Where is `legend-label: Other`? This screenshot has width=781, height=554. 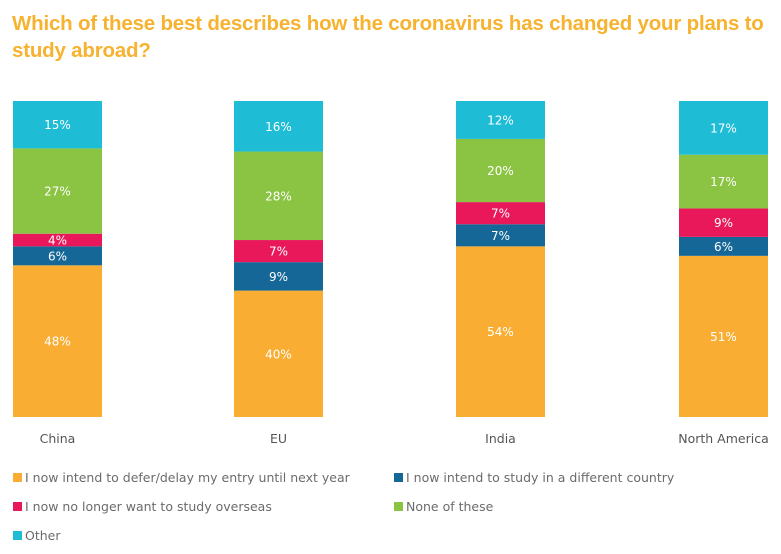 legend-label: Other is located at coordinates (43, 535).